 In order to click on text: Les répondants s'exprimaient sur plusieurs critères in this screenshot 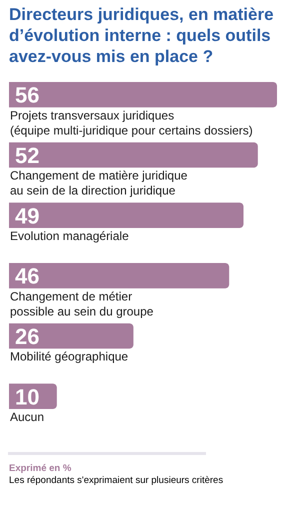, I will do `click(116, 481)`.